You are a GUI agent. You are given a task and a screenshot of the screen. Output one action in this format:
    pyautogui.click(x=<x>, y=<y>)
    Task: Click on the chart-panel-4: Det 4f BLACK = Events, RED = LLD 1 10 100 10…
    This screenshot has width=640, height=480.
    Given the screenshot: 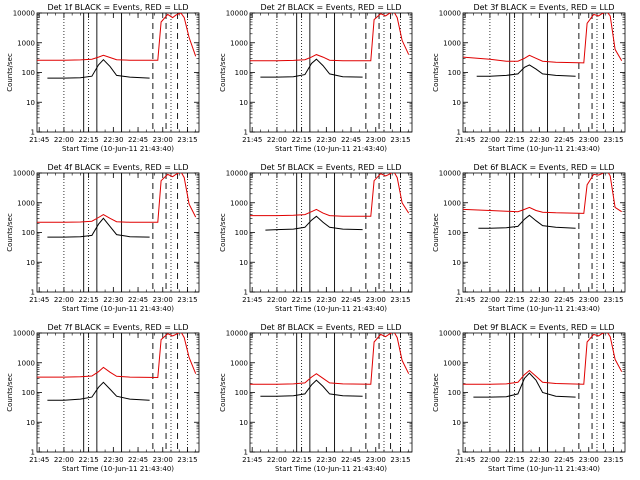 What is the action you would take?
    pyautogui.click(x=103, y=238)
    